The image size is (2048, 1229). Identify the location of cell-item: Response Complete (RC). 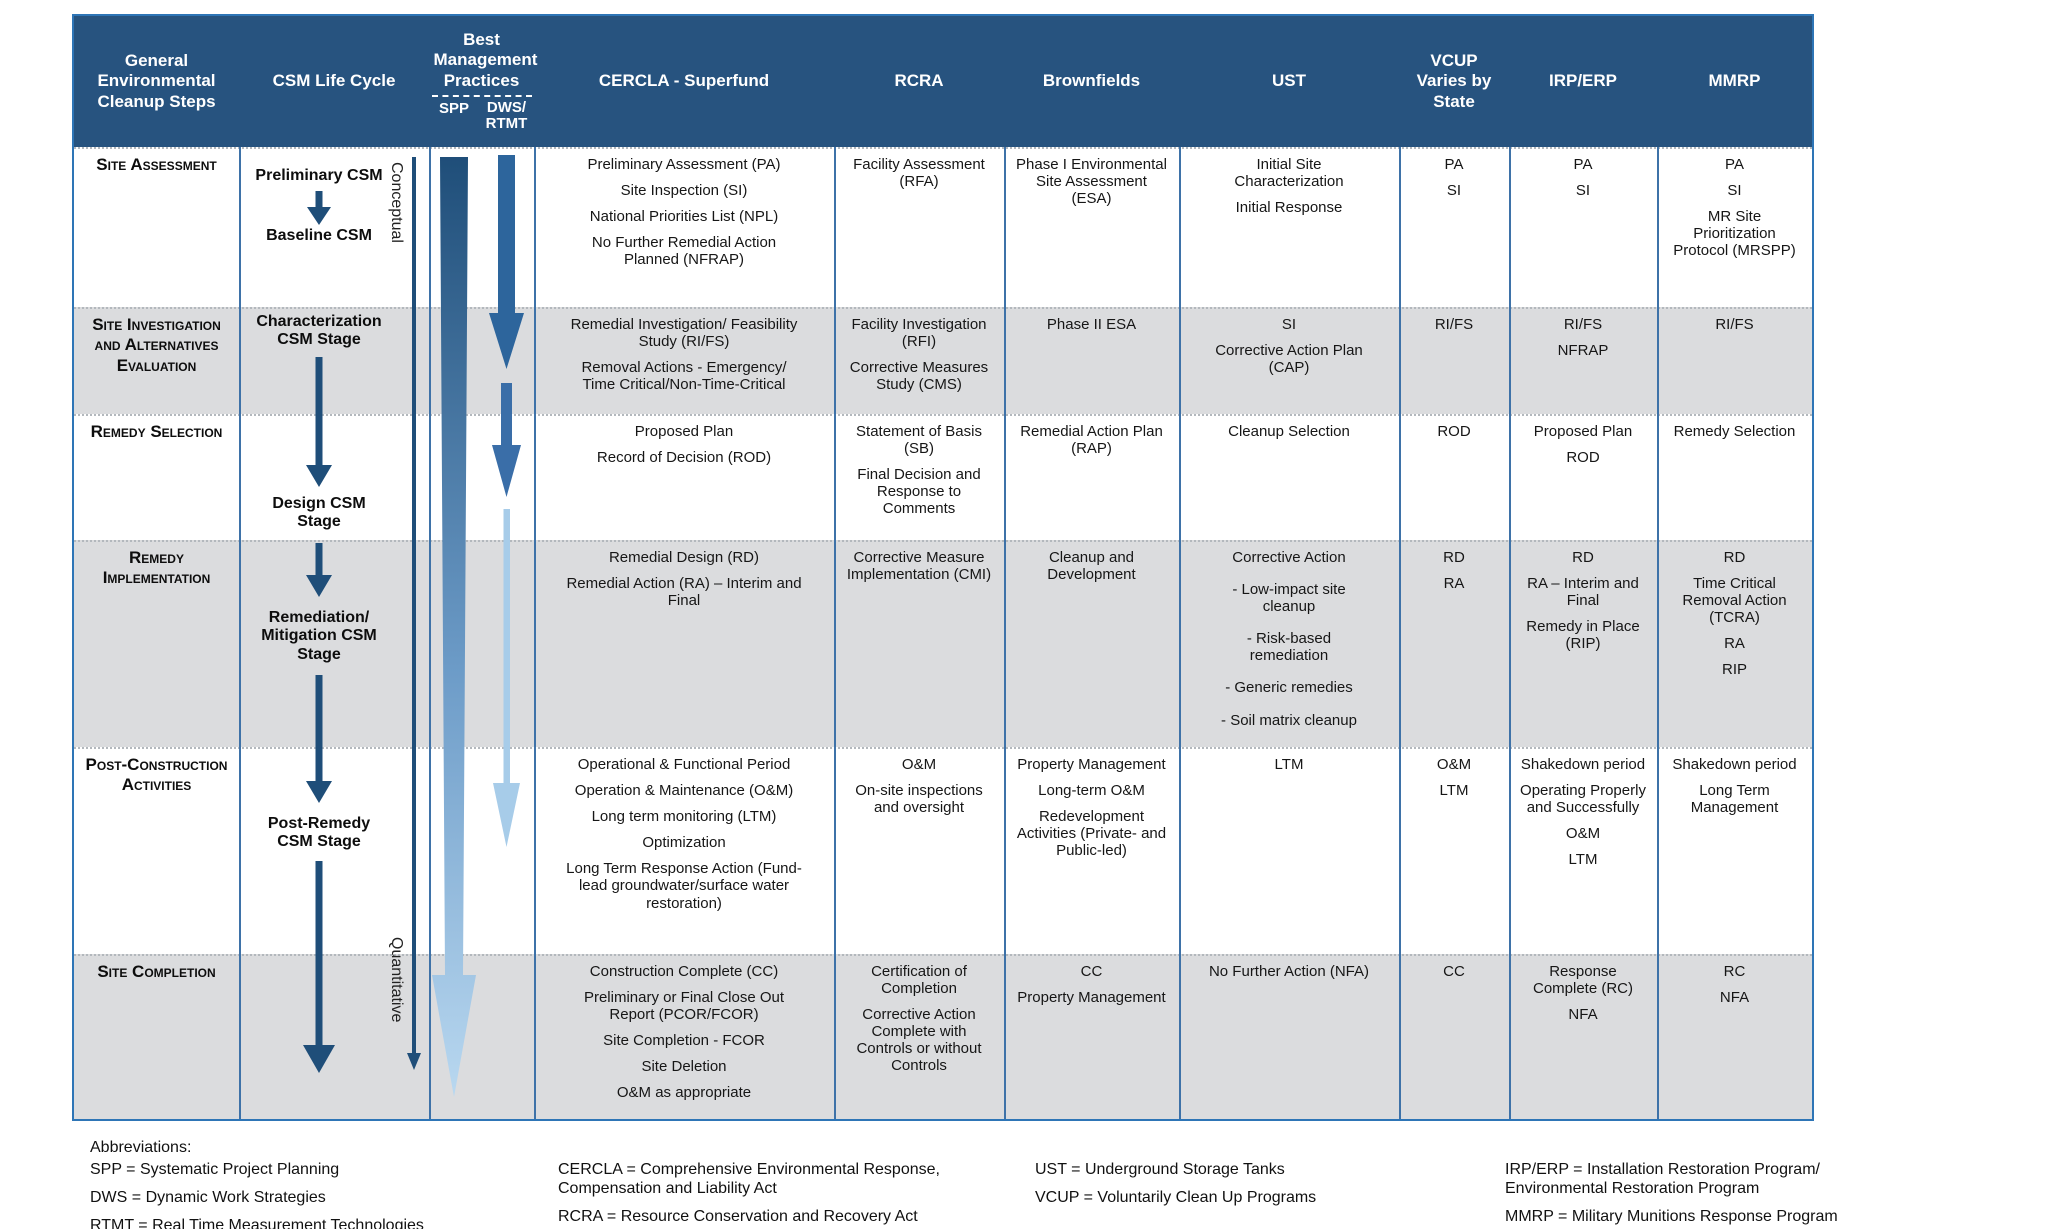
(1583, 980).